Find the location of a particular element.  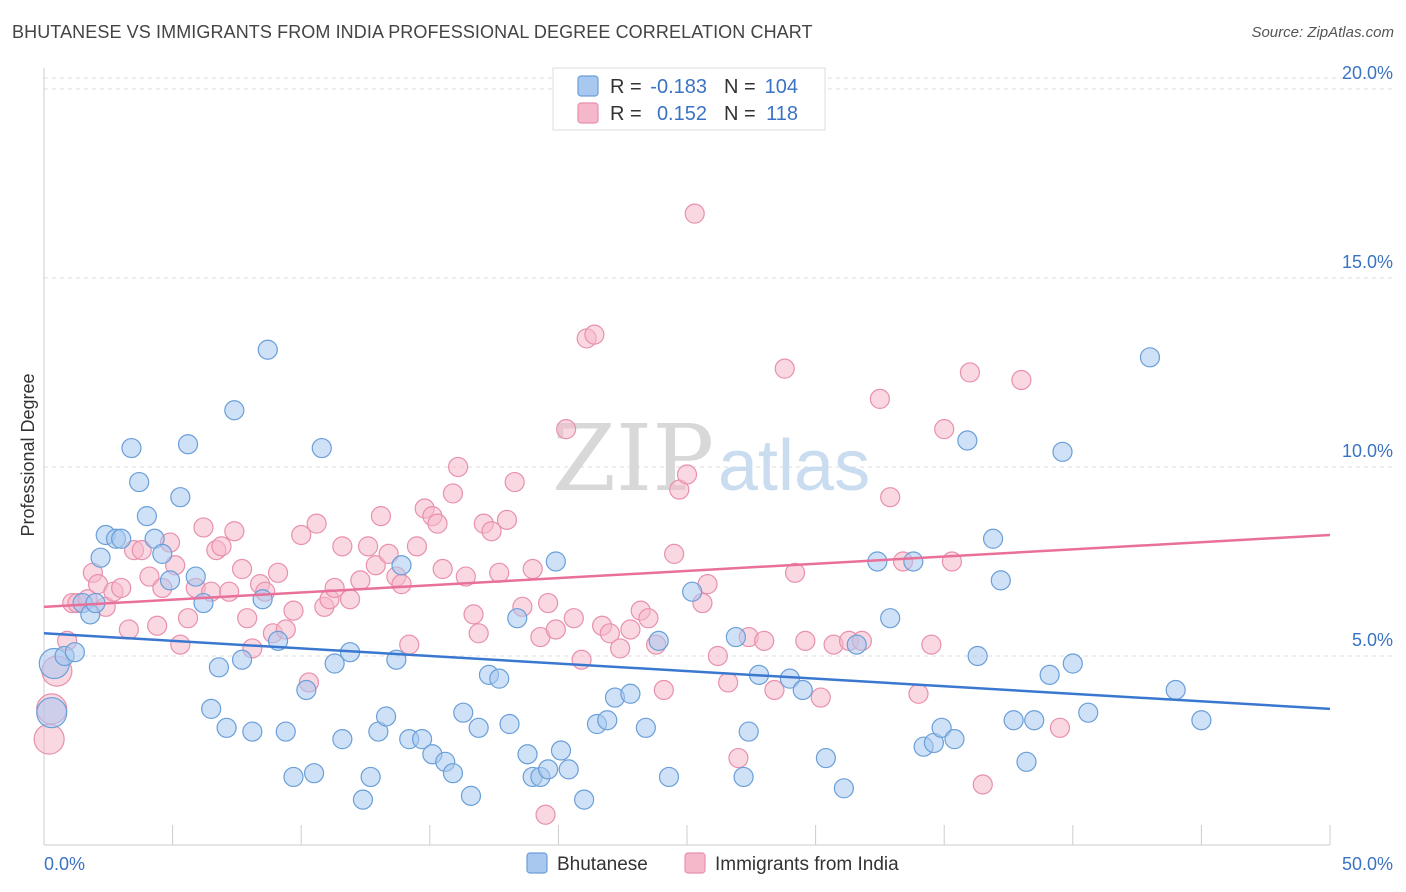

legend-r-value: -0.183 is located at coordinates (678, 87).